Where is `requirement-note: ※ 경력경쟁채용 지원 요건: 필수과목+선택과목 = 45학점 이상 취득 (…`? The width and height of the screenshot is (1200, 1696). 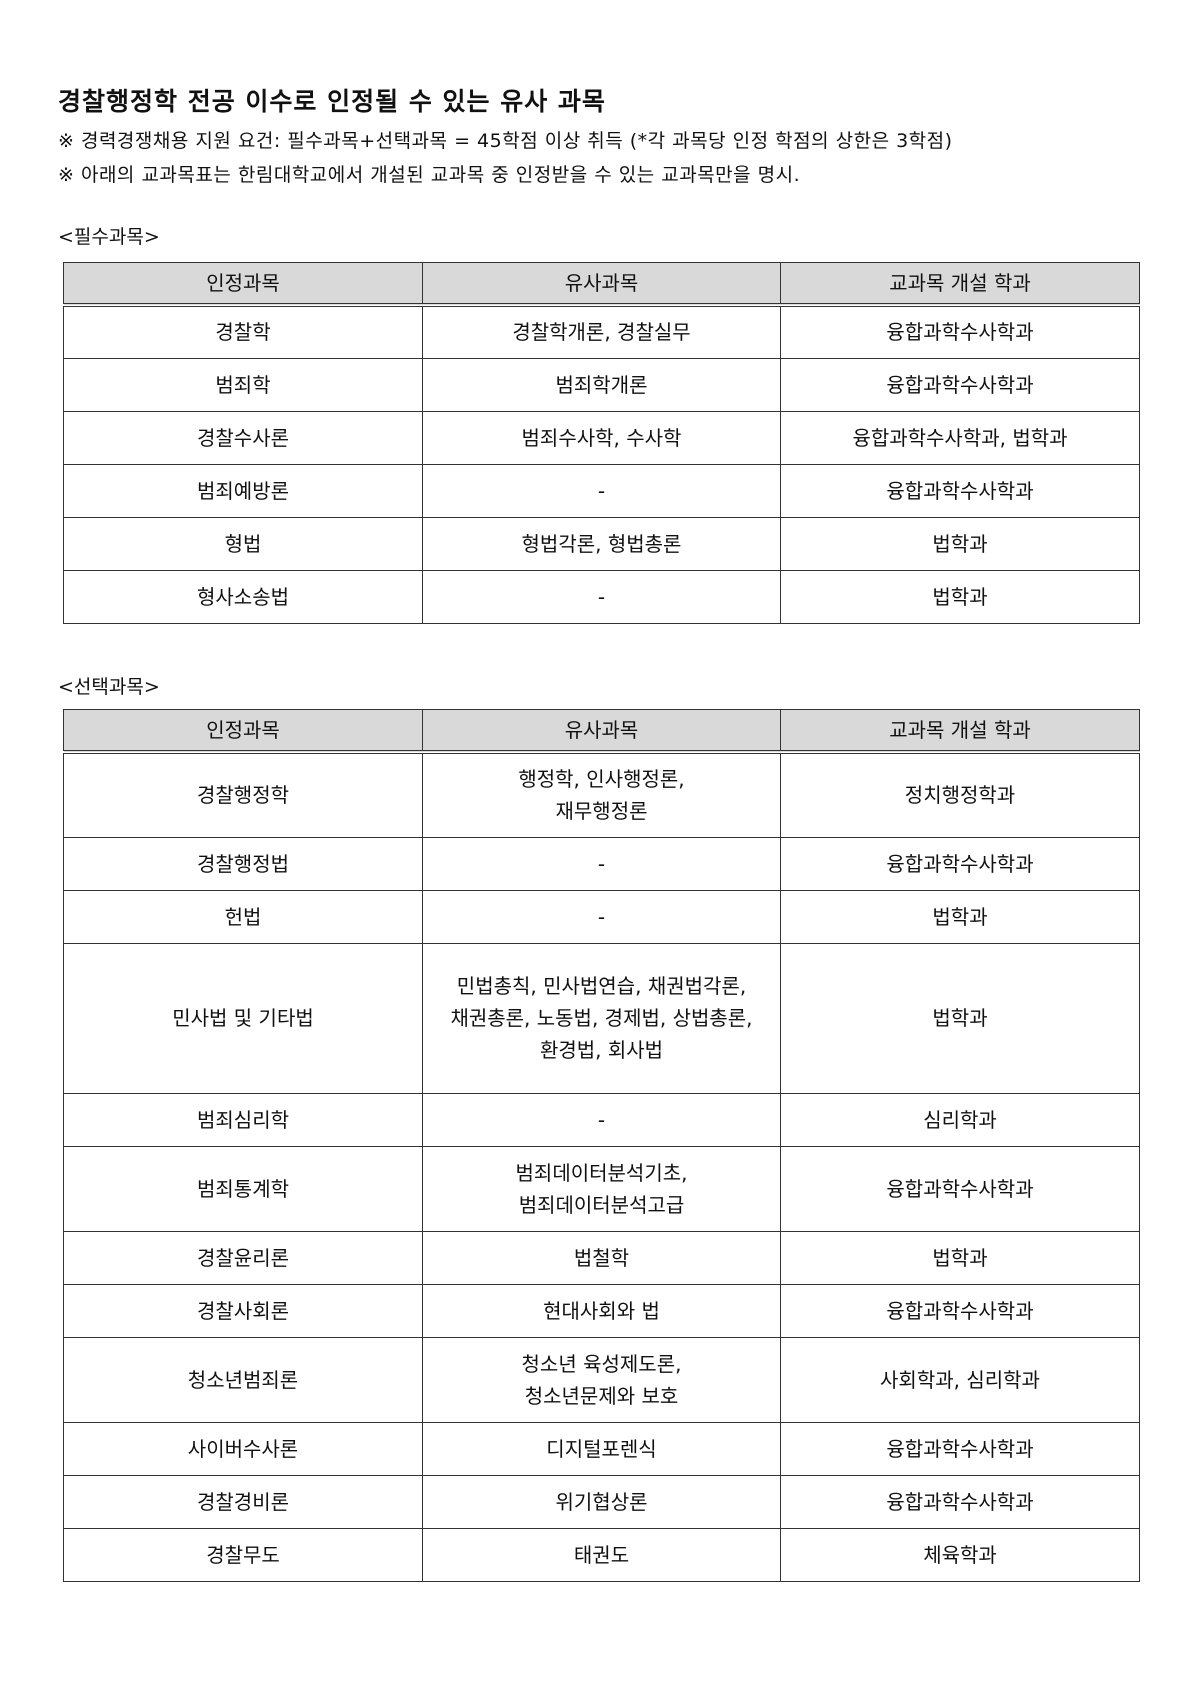
requirement-note: ※ 경력경쟁채용 지원 요건: 필수과목+선택과목 = 45학점 이상 취득 (… is located at coordinates (505, 141).